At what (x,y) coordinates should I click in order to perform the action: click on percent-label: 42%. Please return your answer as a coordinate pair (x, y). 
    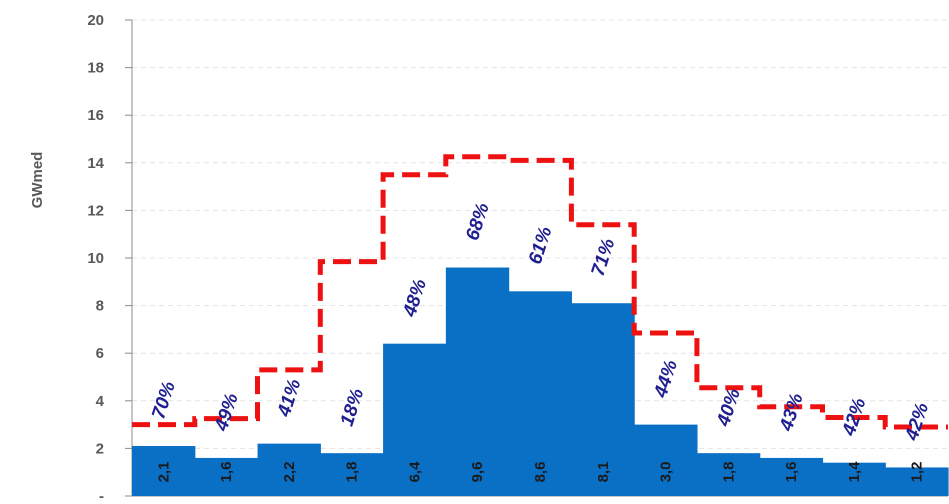
    Looking at the image, I should click on (917, 422).